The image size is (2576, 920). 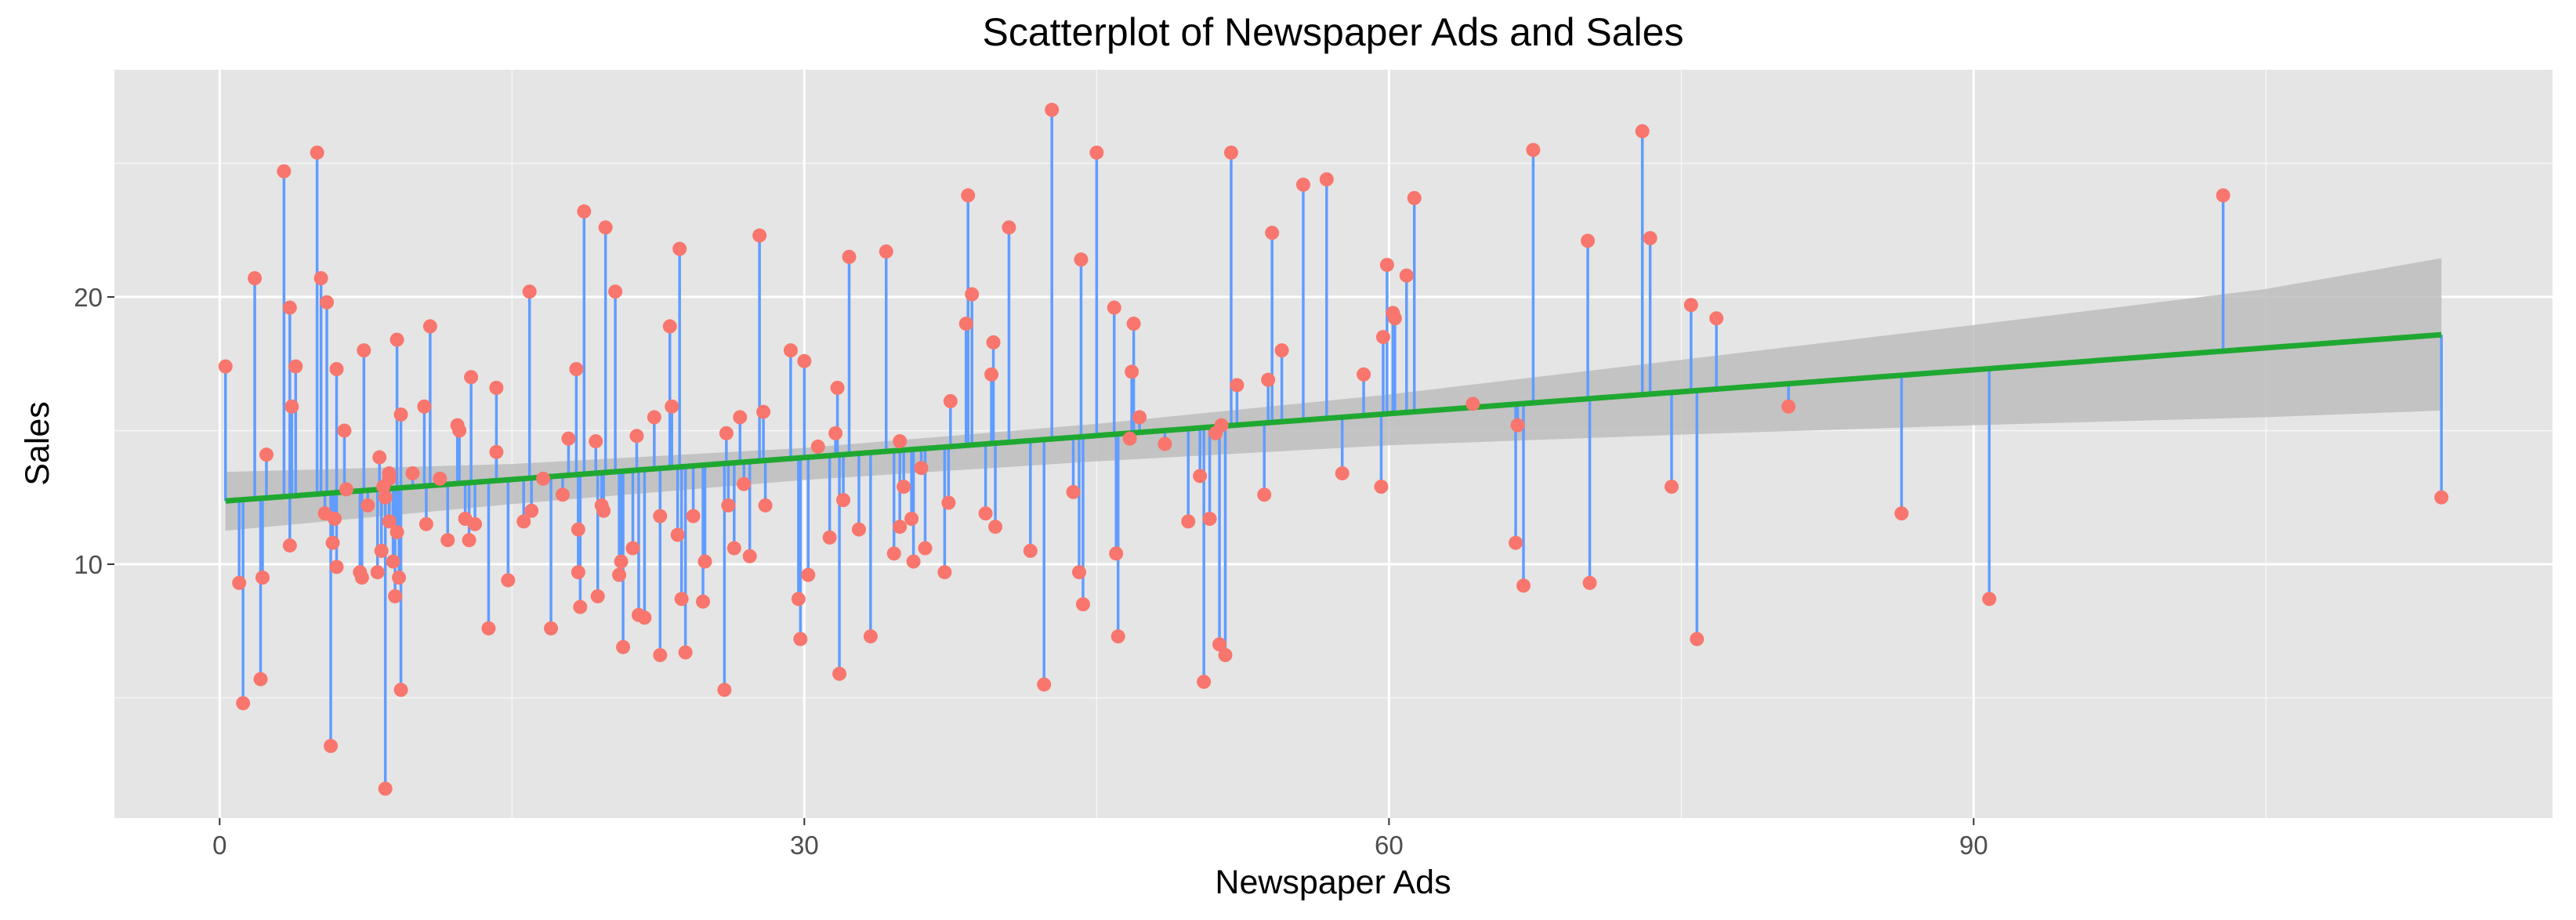 What do you see at coordinates (1333, 882) in the screenshot?
I see `x-axis-title: Newspaper Ads` at bounding box center [1333, 882].